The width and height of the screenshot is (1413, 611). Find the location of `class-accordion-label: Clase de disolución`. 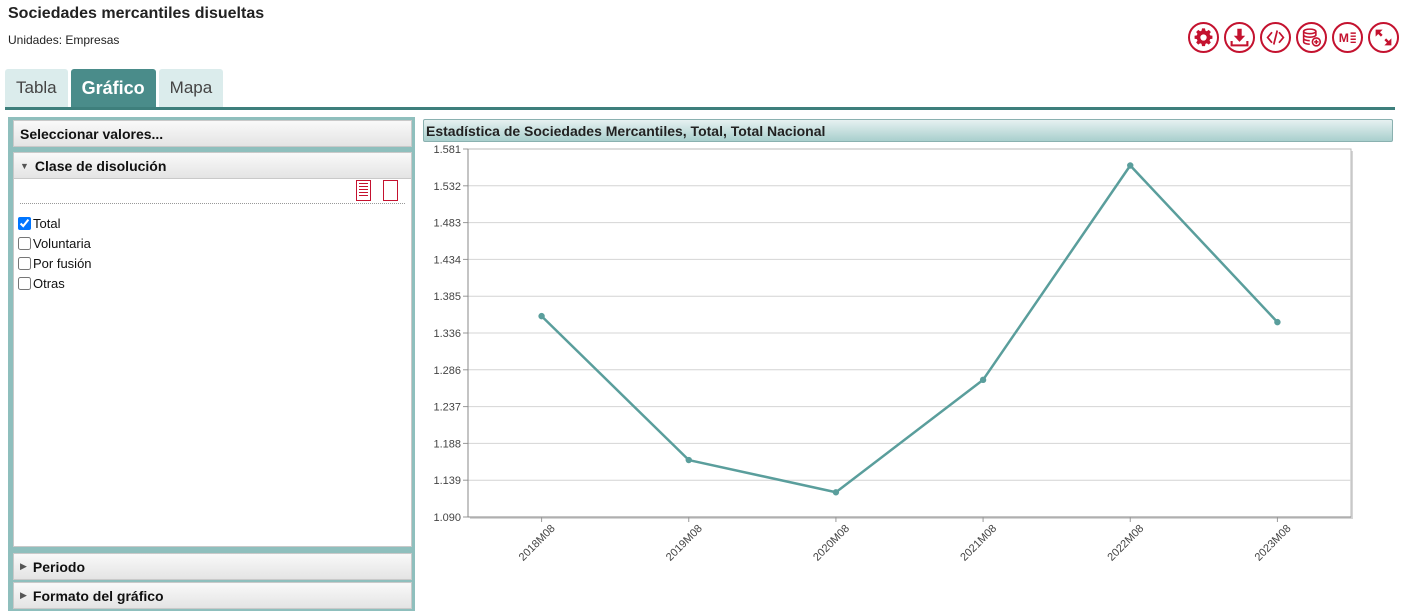

class-accordion-label: Clase de disolución is located at coordinates (100, 165).